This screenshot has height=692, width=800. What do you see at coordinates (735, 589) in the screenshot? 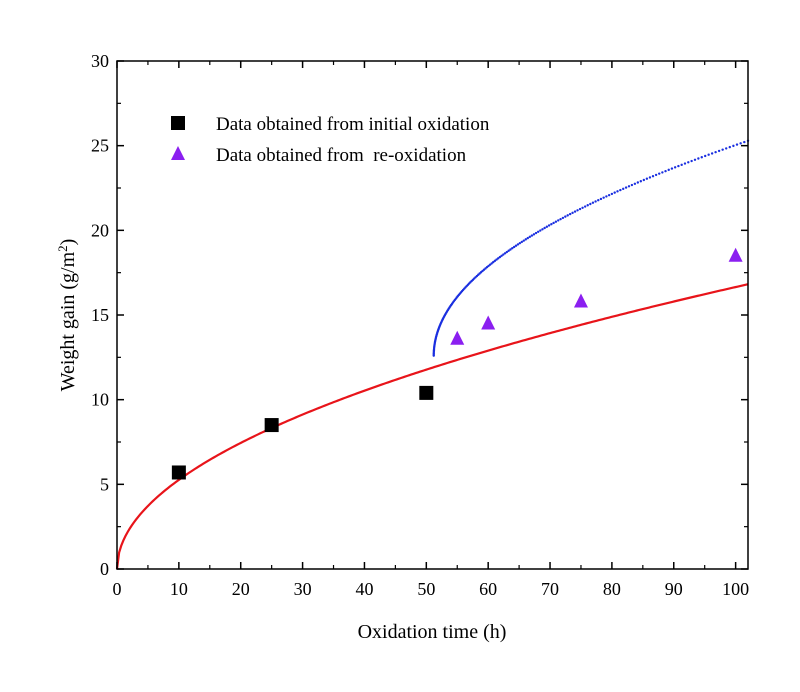
I see `x-tick-label: 100` at bounding box center [735, 589].